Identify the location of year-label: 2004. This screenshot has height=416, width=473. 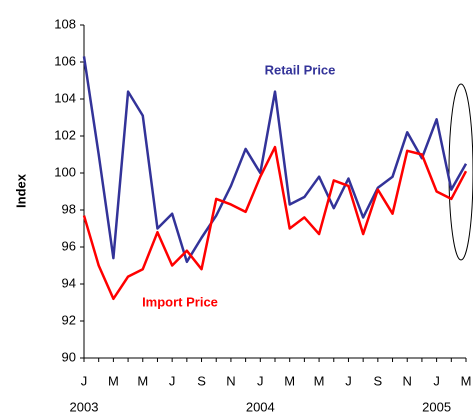
(260, 406).